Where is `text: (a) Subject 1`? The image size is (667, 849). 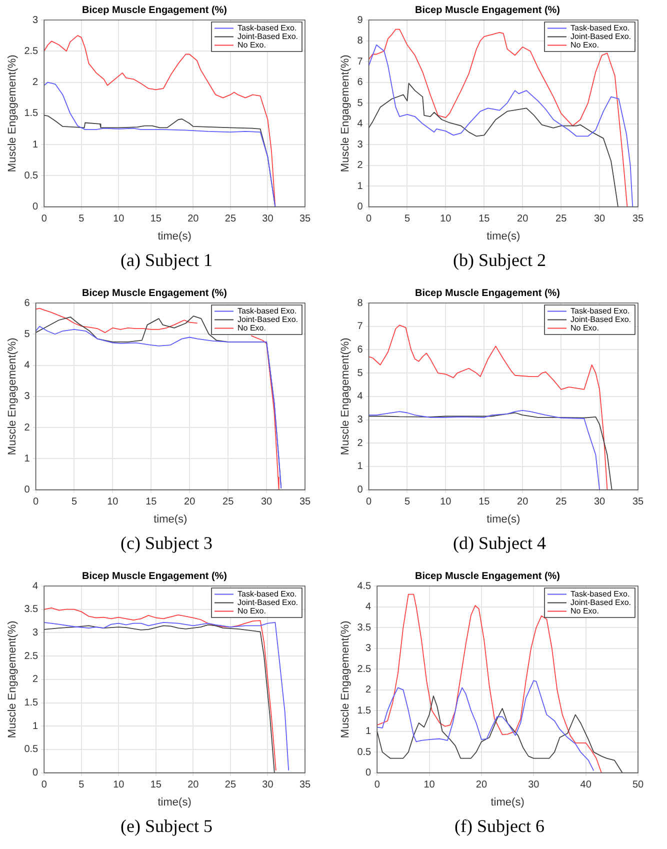
text: (a) Subject 1 is located at coordinates (167, 260).